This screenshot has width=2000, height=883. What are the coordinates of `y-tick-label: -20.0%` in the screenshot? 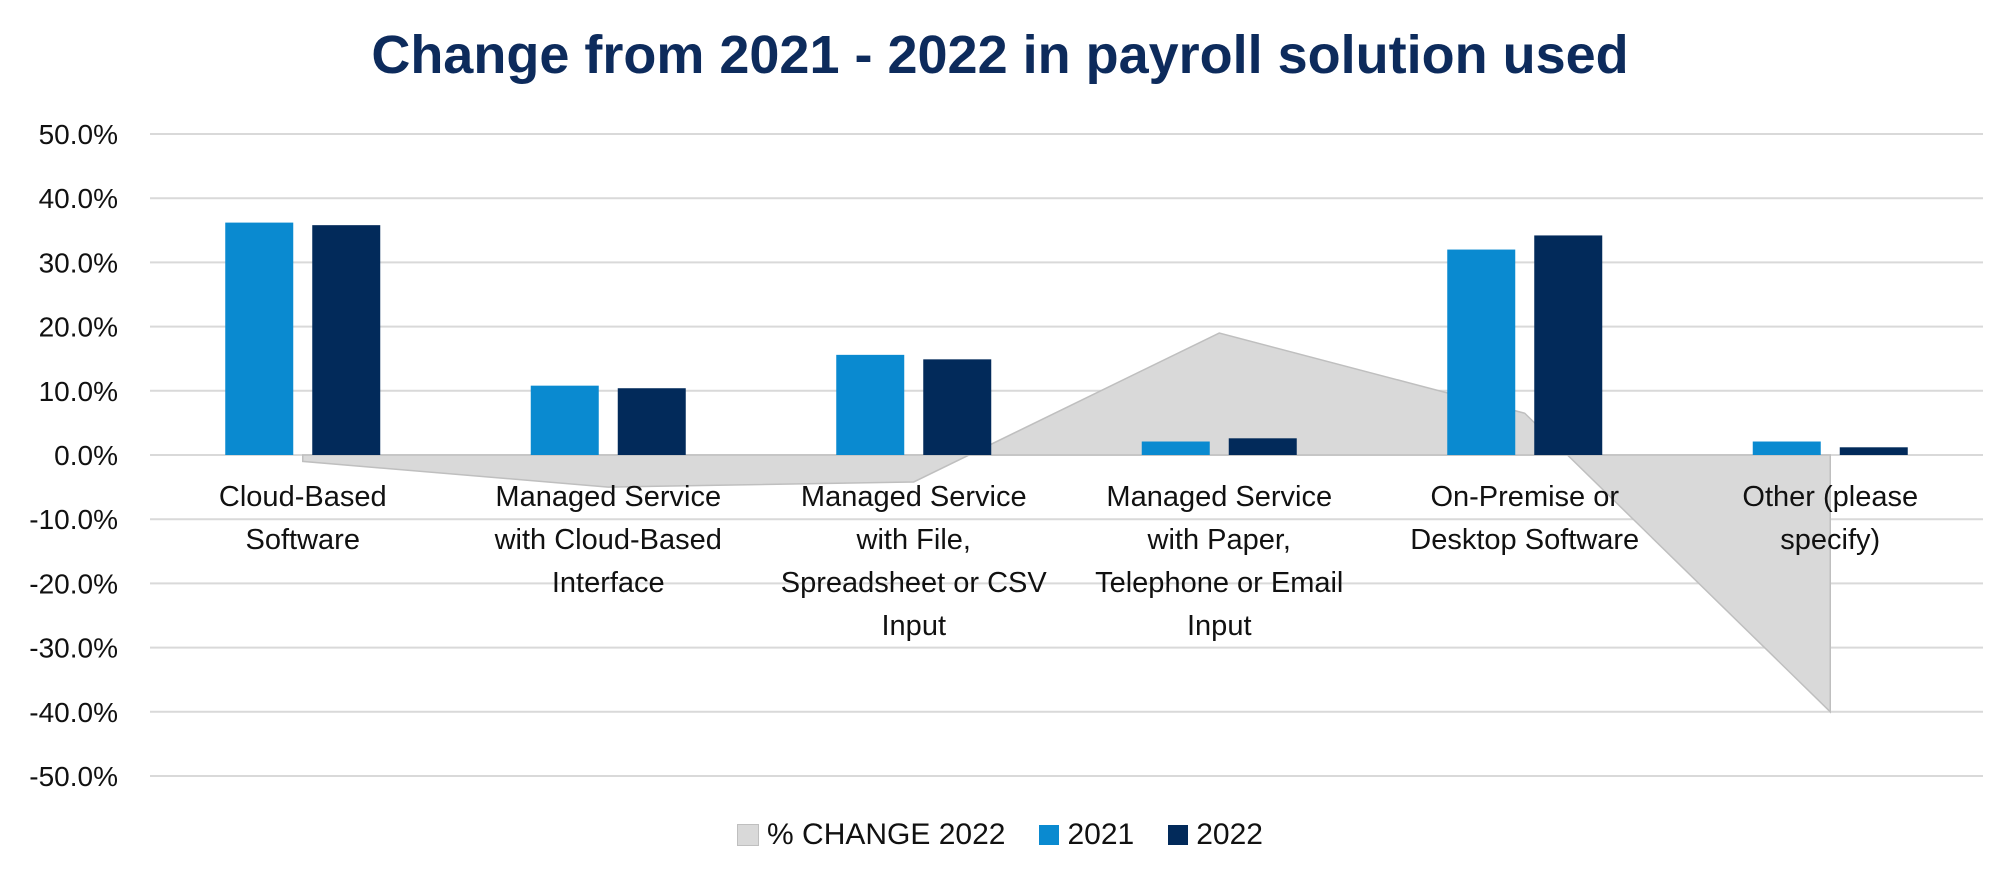 It's located at (73, 583).